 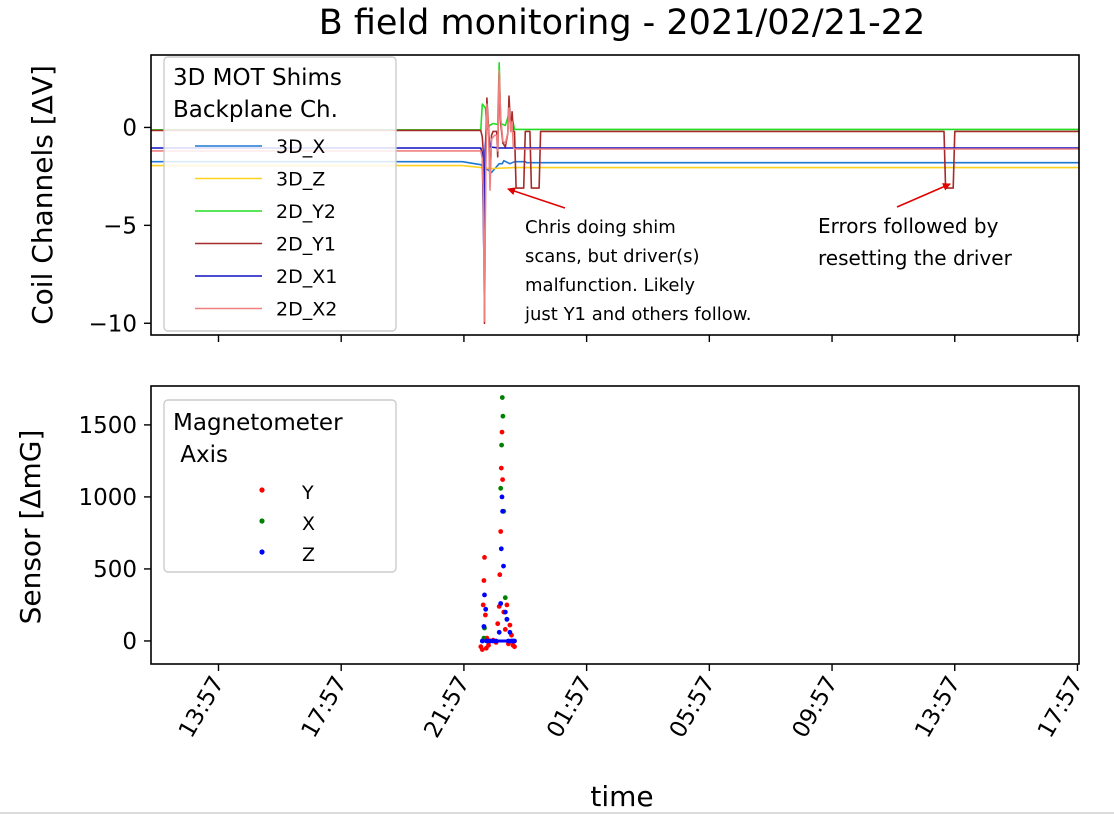 What do you see at coordinates (600, 227) in the screenshot?
I see `annotation-shim-scans-line-1: Chris doing shim` at bounding box center [600, 227].